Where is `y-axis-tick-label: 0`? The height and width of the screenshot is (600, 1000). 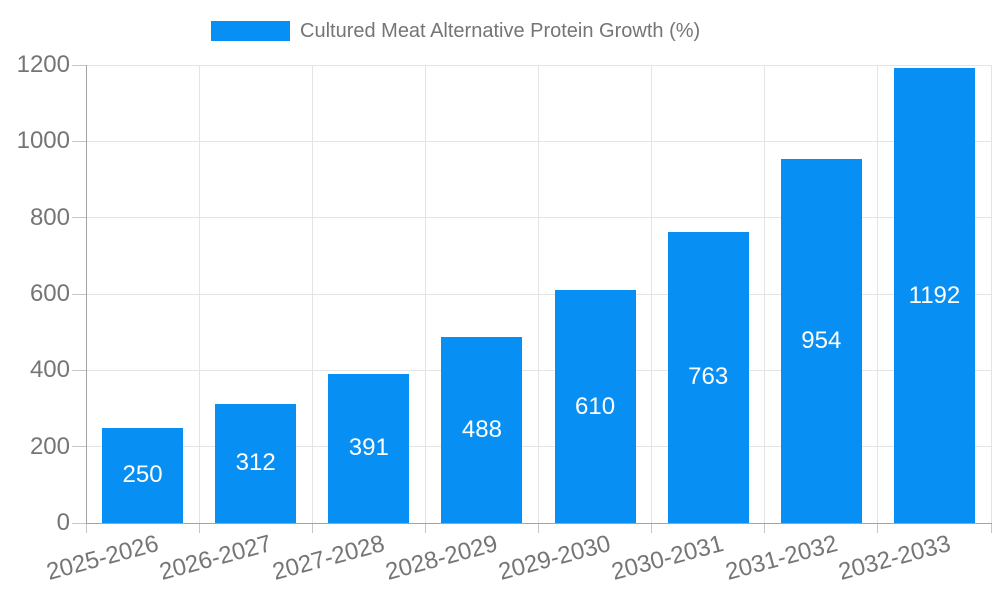
y-axis-tick-label: 0 is located at coordinates (63, 522).